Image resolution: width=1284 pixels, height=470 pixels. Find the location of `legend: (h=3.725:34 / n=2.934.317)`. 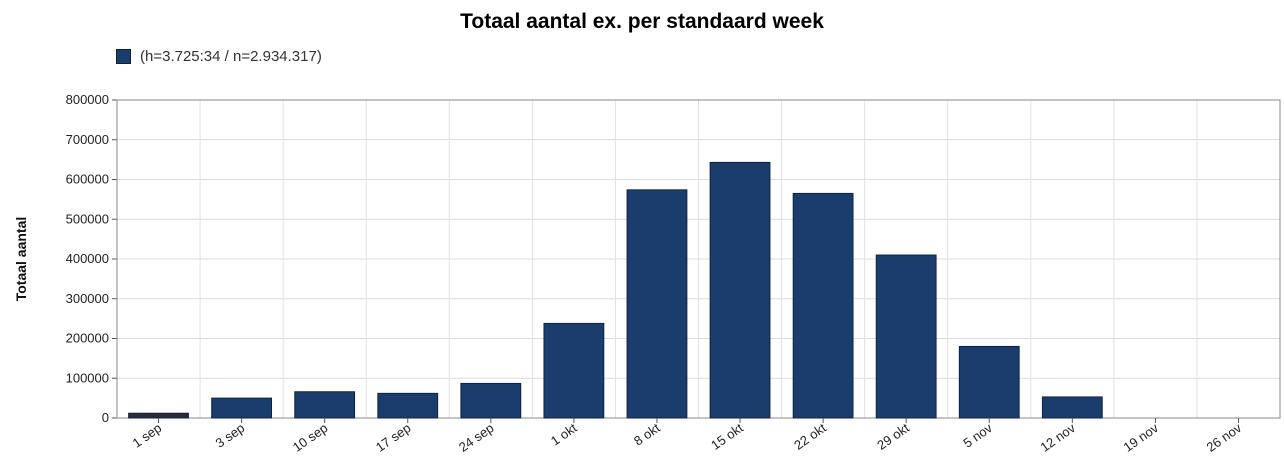

legend: (h=3.725:34 / n=2.934.317) is located at coordinates (219, 56).